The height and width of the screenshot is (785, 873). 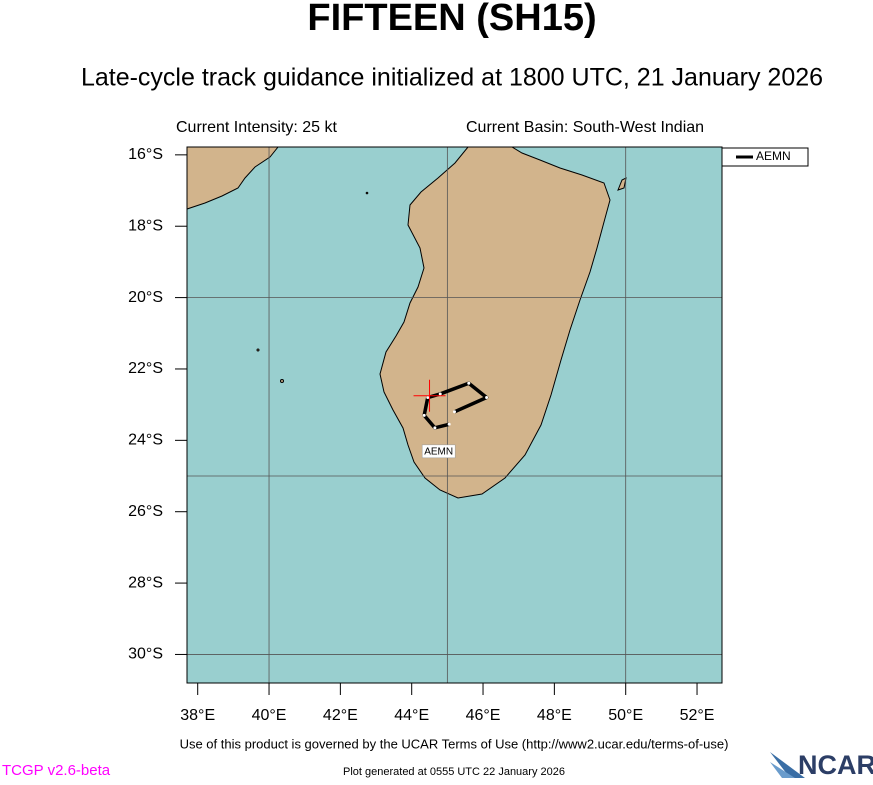 What do you see at coordinates (56, 770) in the screenshot?
I see `version: TCGP v2.6-beta` at bounding box center [56, 770].